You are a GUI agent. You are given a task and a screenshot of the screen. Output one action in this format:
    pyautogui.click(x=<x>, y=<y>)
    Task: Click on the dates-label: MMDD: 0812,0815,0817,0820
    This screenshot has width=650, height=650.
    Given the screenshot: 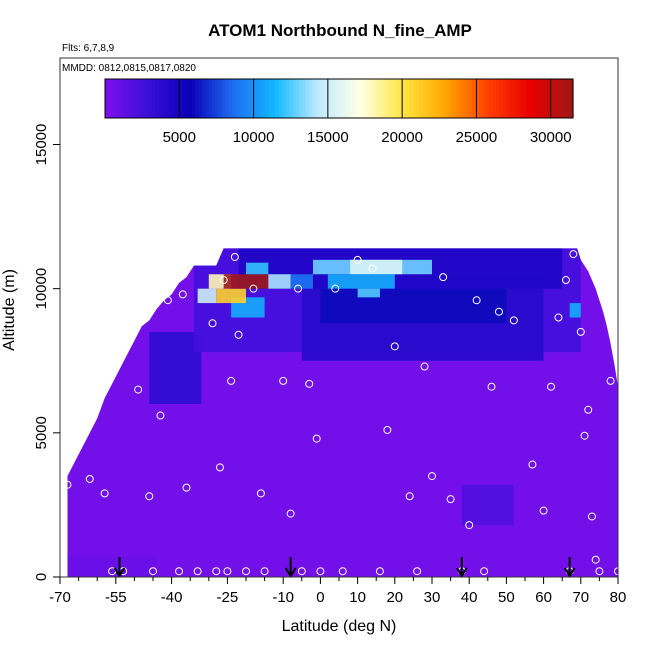 What is the action you would take?
    pyautogui.click(x=129, y=68)
    